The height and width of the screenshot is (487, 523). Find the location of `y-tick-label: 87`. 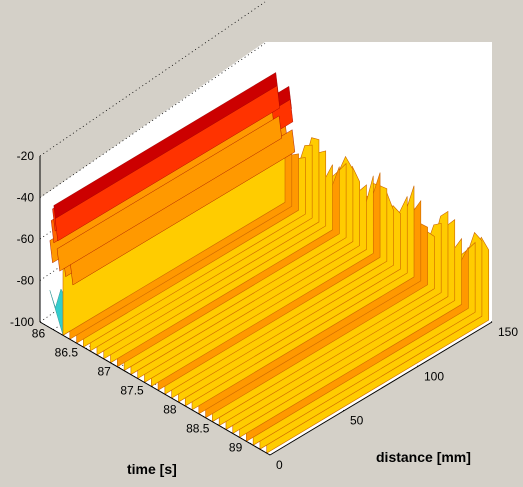

y-tick-label: 87 is located at coordinates (104, 372).